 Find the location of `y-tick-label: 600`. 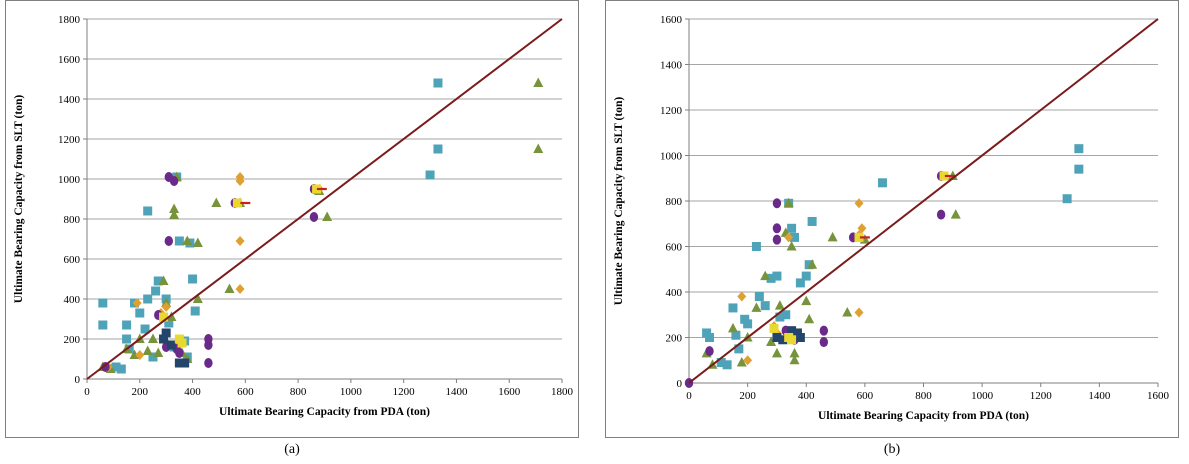

y-tick-label: 600 is located at coordinates (72, 260).